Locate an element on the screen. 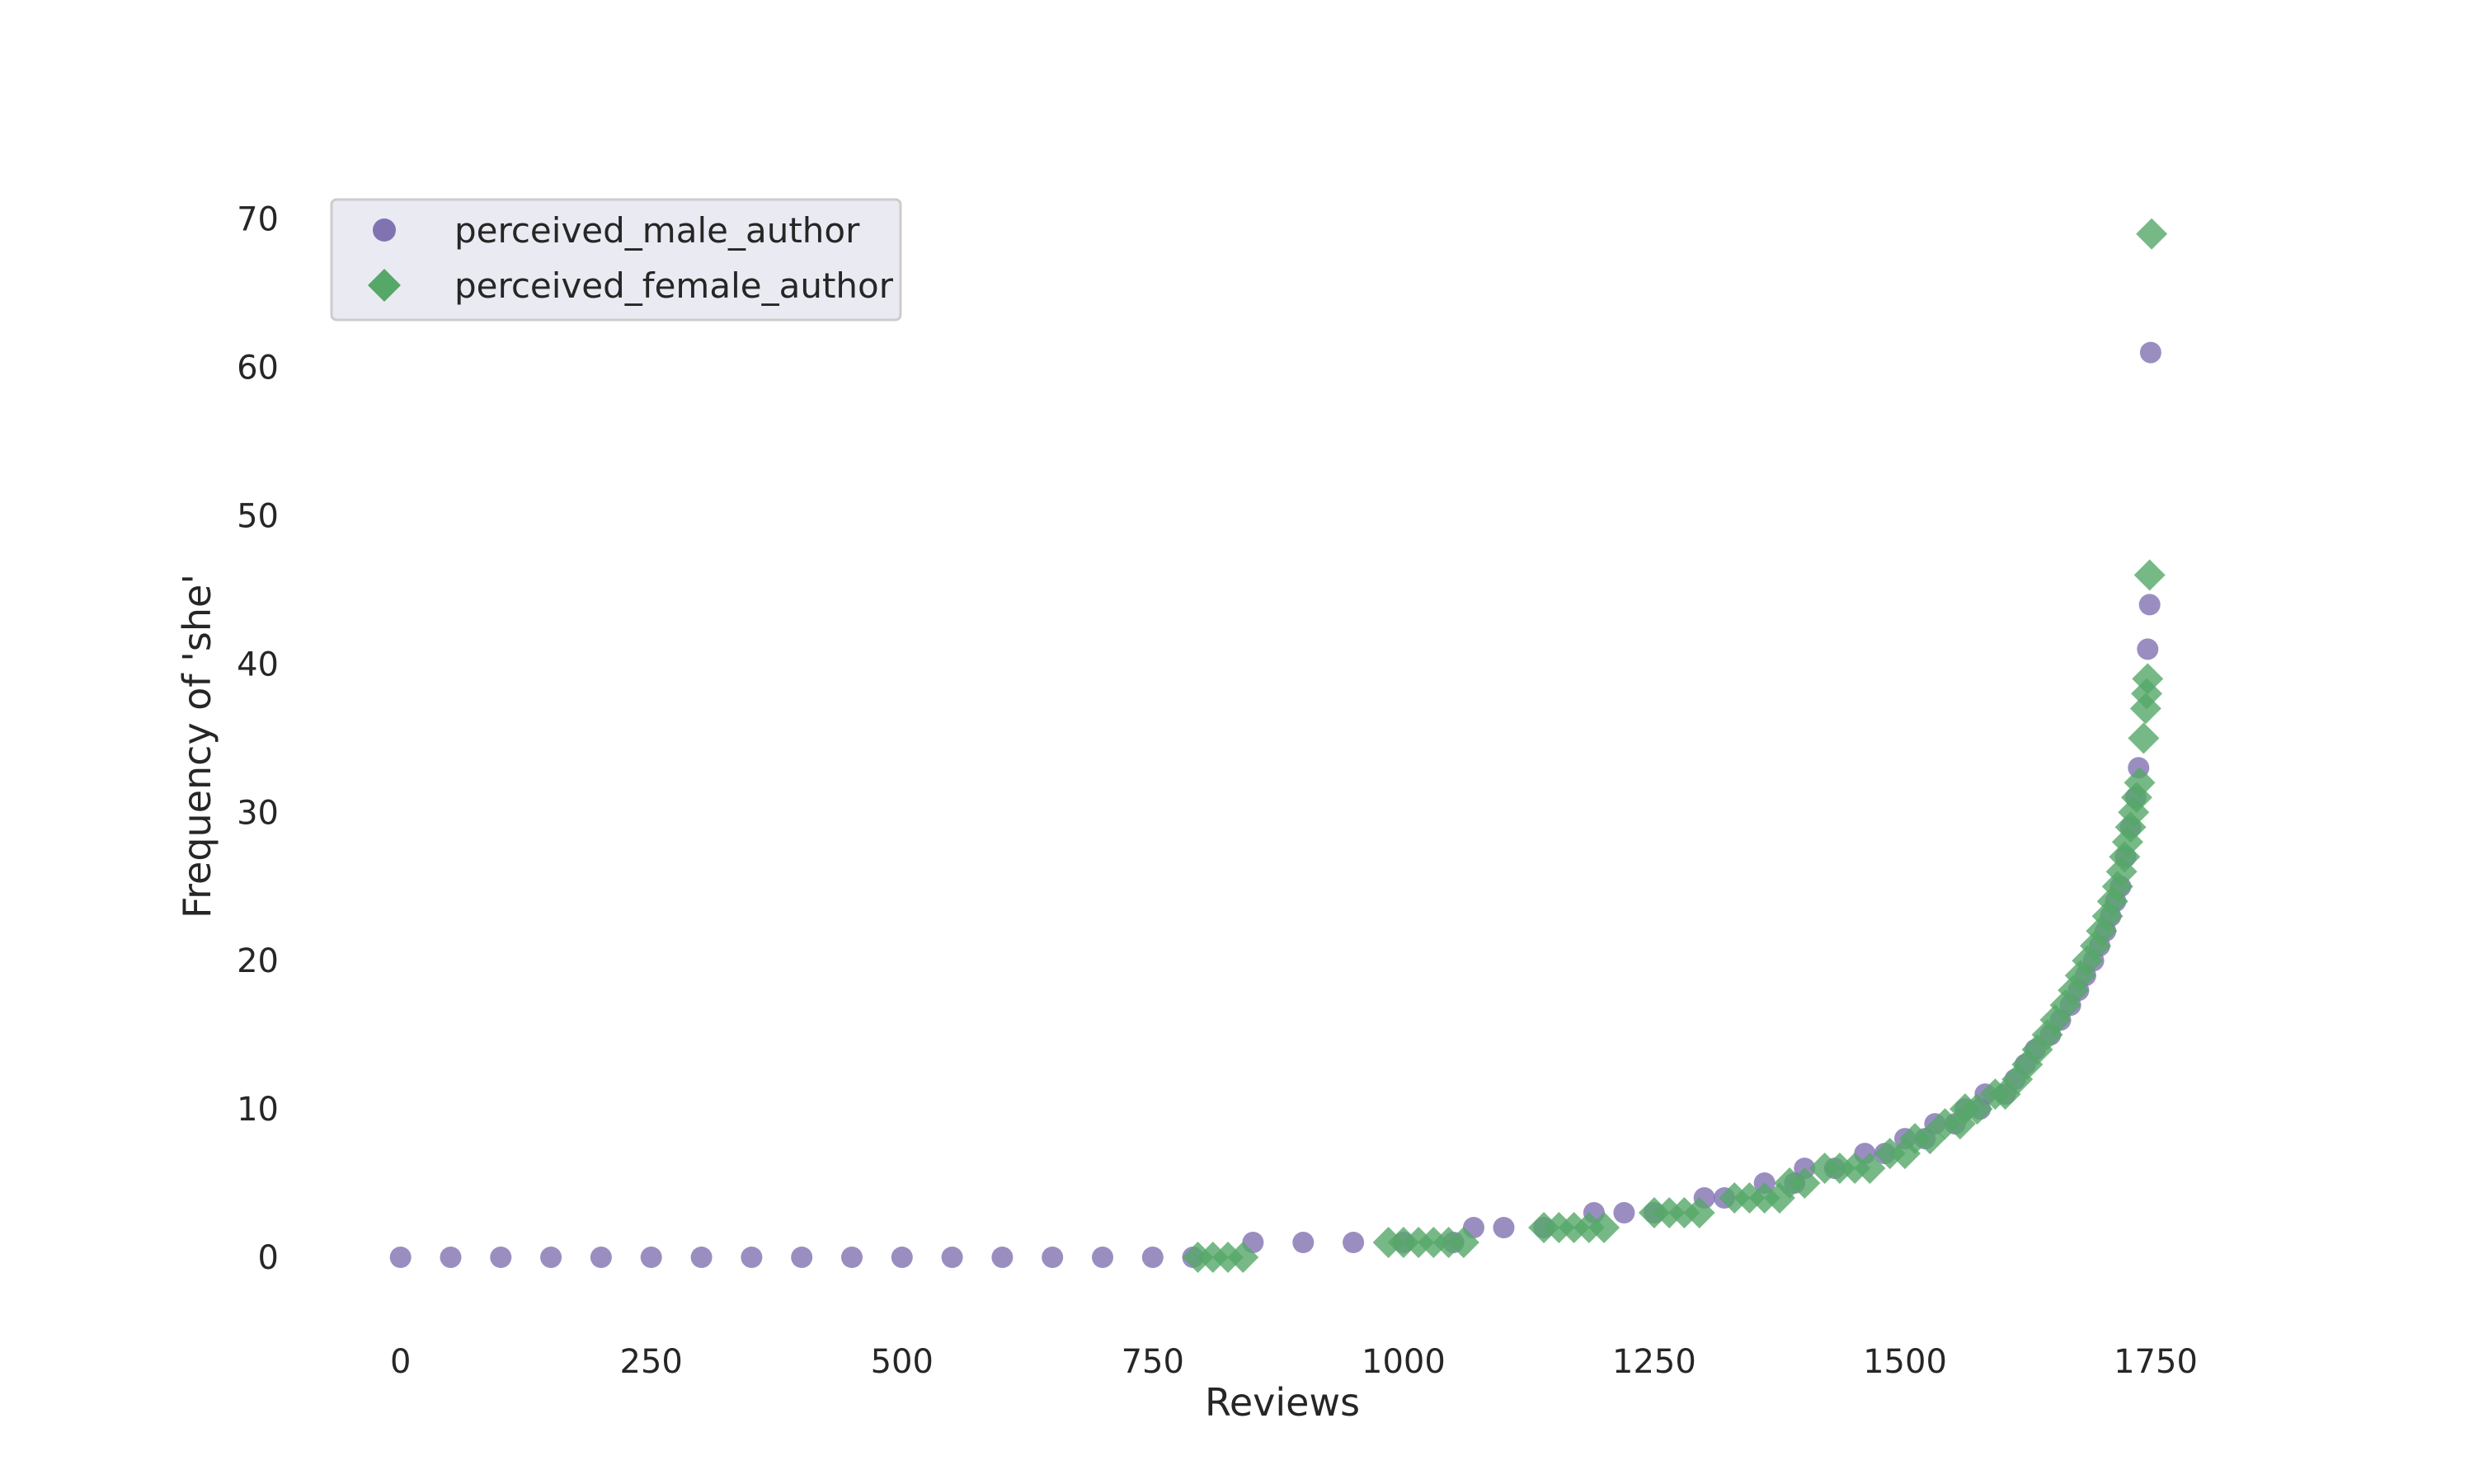 The height and width of the screenshot is (1484, 2474). x-tick-label: 1250 is located at coordinates (1654, 1362).